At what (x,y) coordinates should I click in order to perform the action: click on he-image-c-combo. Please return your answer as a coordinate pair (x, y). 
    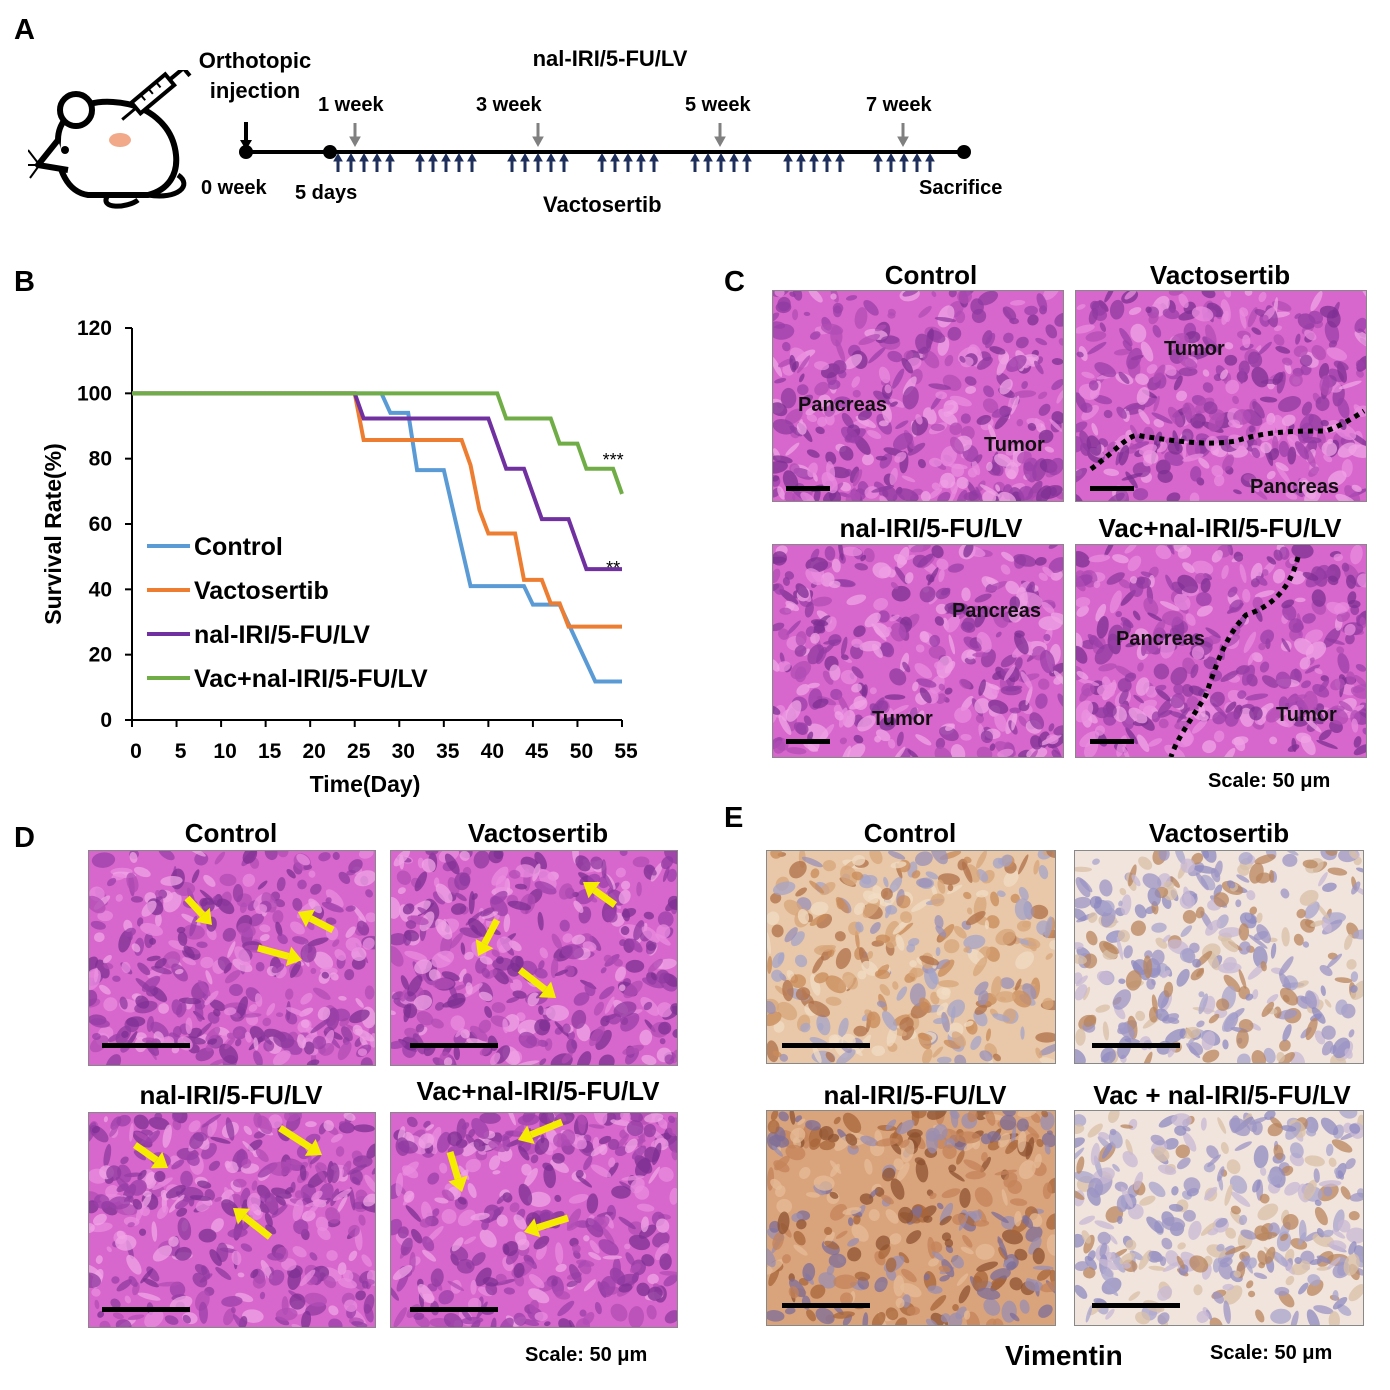
    Looking at the image, I should click on (1221, 651).